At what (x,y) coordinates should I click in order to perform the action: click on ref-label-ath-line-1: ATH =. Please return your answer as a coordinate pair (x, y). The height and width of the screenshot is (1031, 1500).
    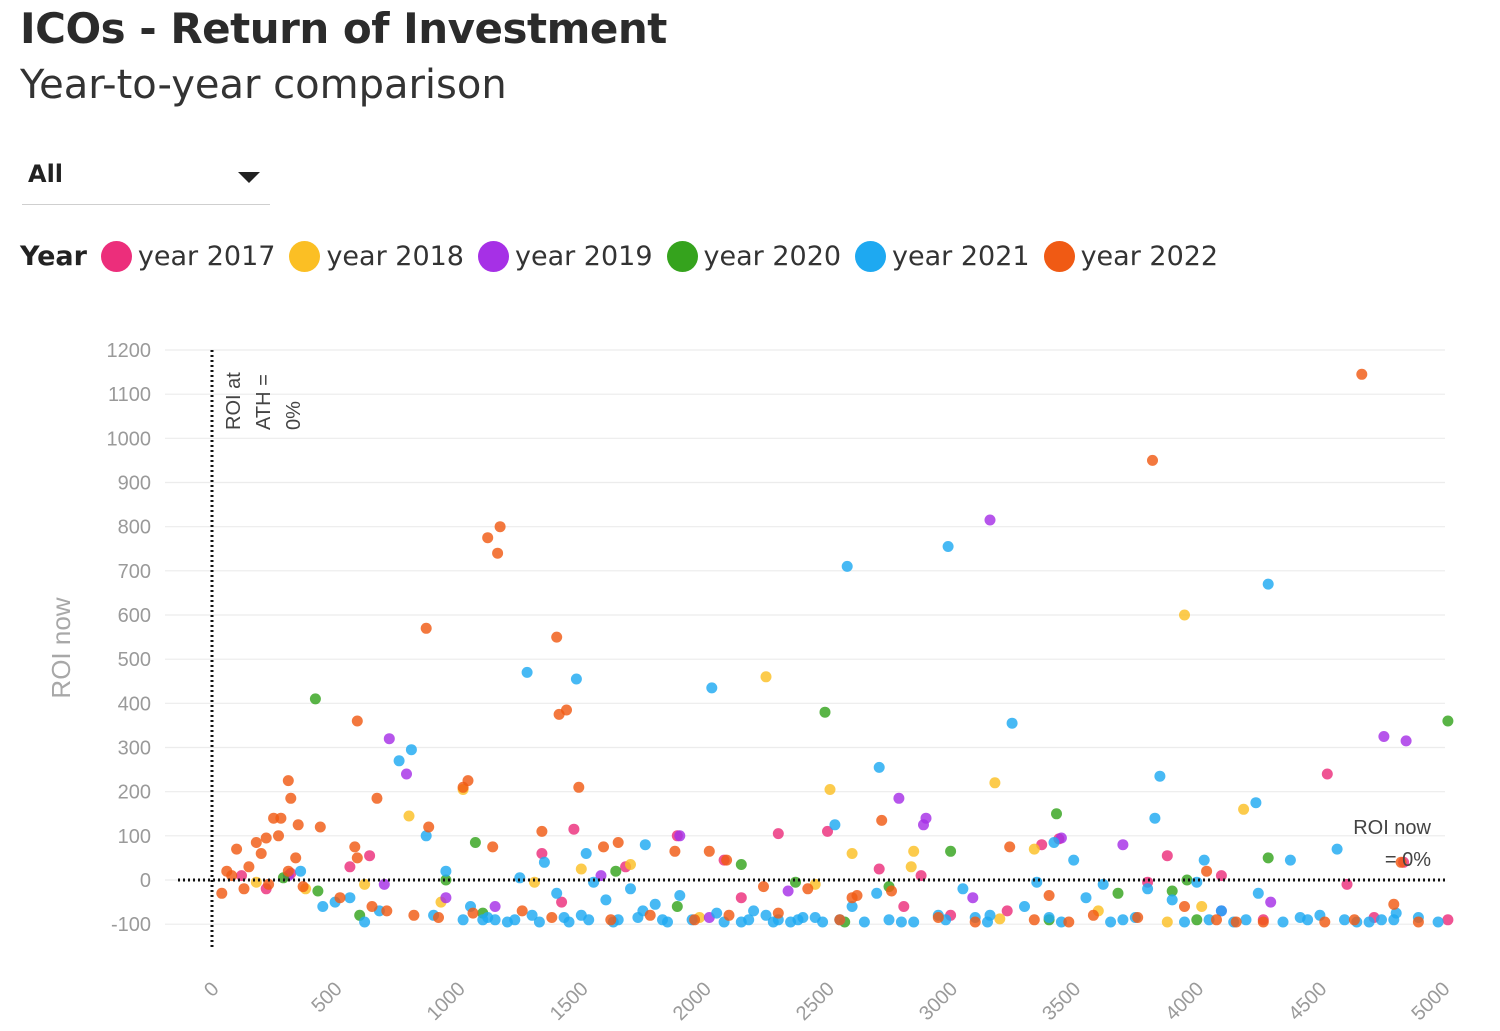
    Looking at the image, I should click on (264, 402).